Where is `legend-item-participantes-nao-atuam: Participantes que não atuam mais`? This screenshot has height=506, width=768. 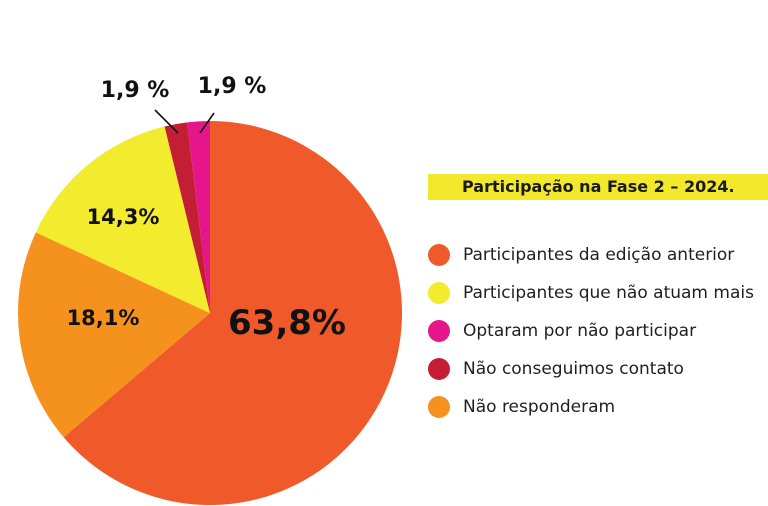
legend-item-participantes-nao-atuam: Participantes que não atuam mais is located at coordinates (598, 293).